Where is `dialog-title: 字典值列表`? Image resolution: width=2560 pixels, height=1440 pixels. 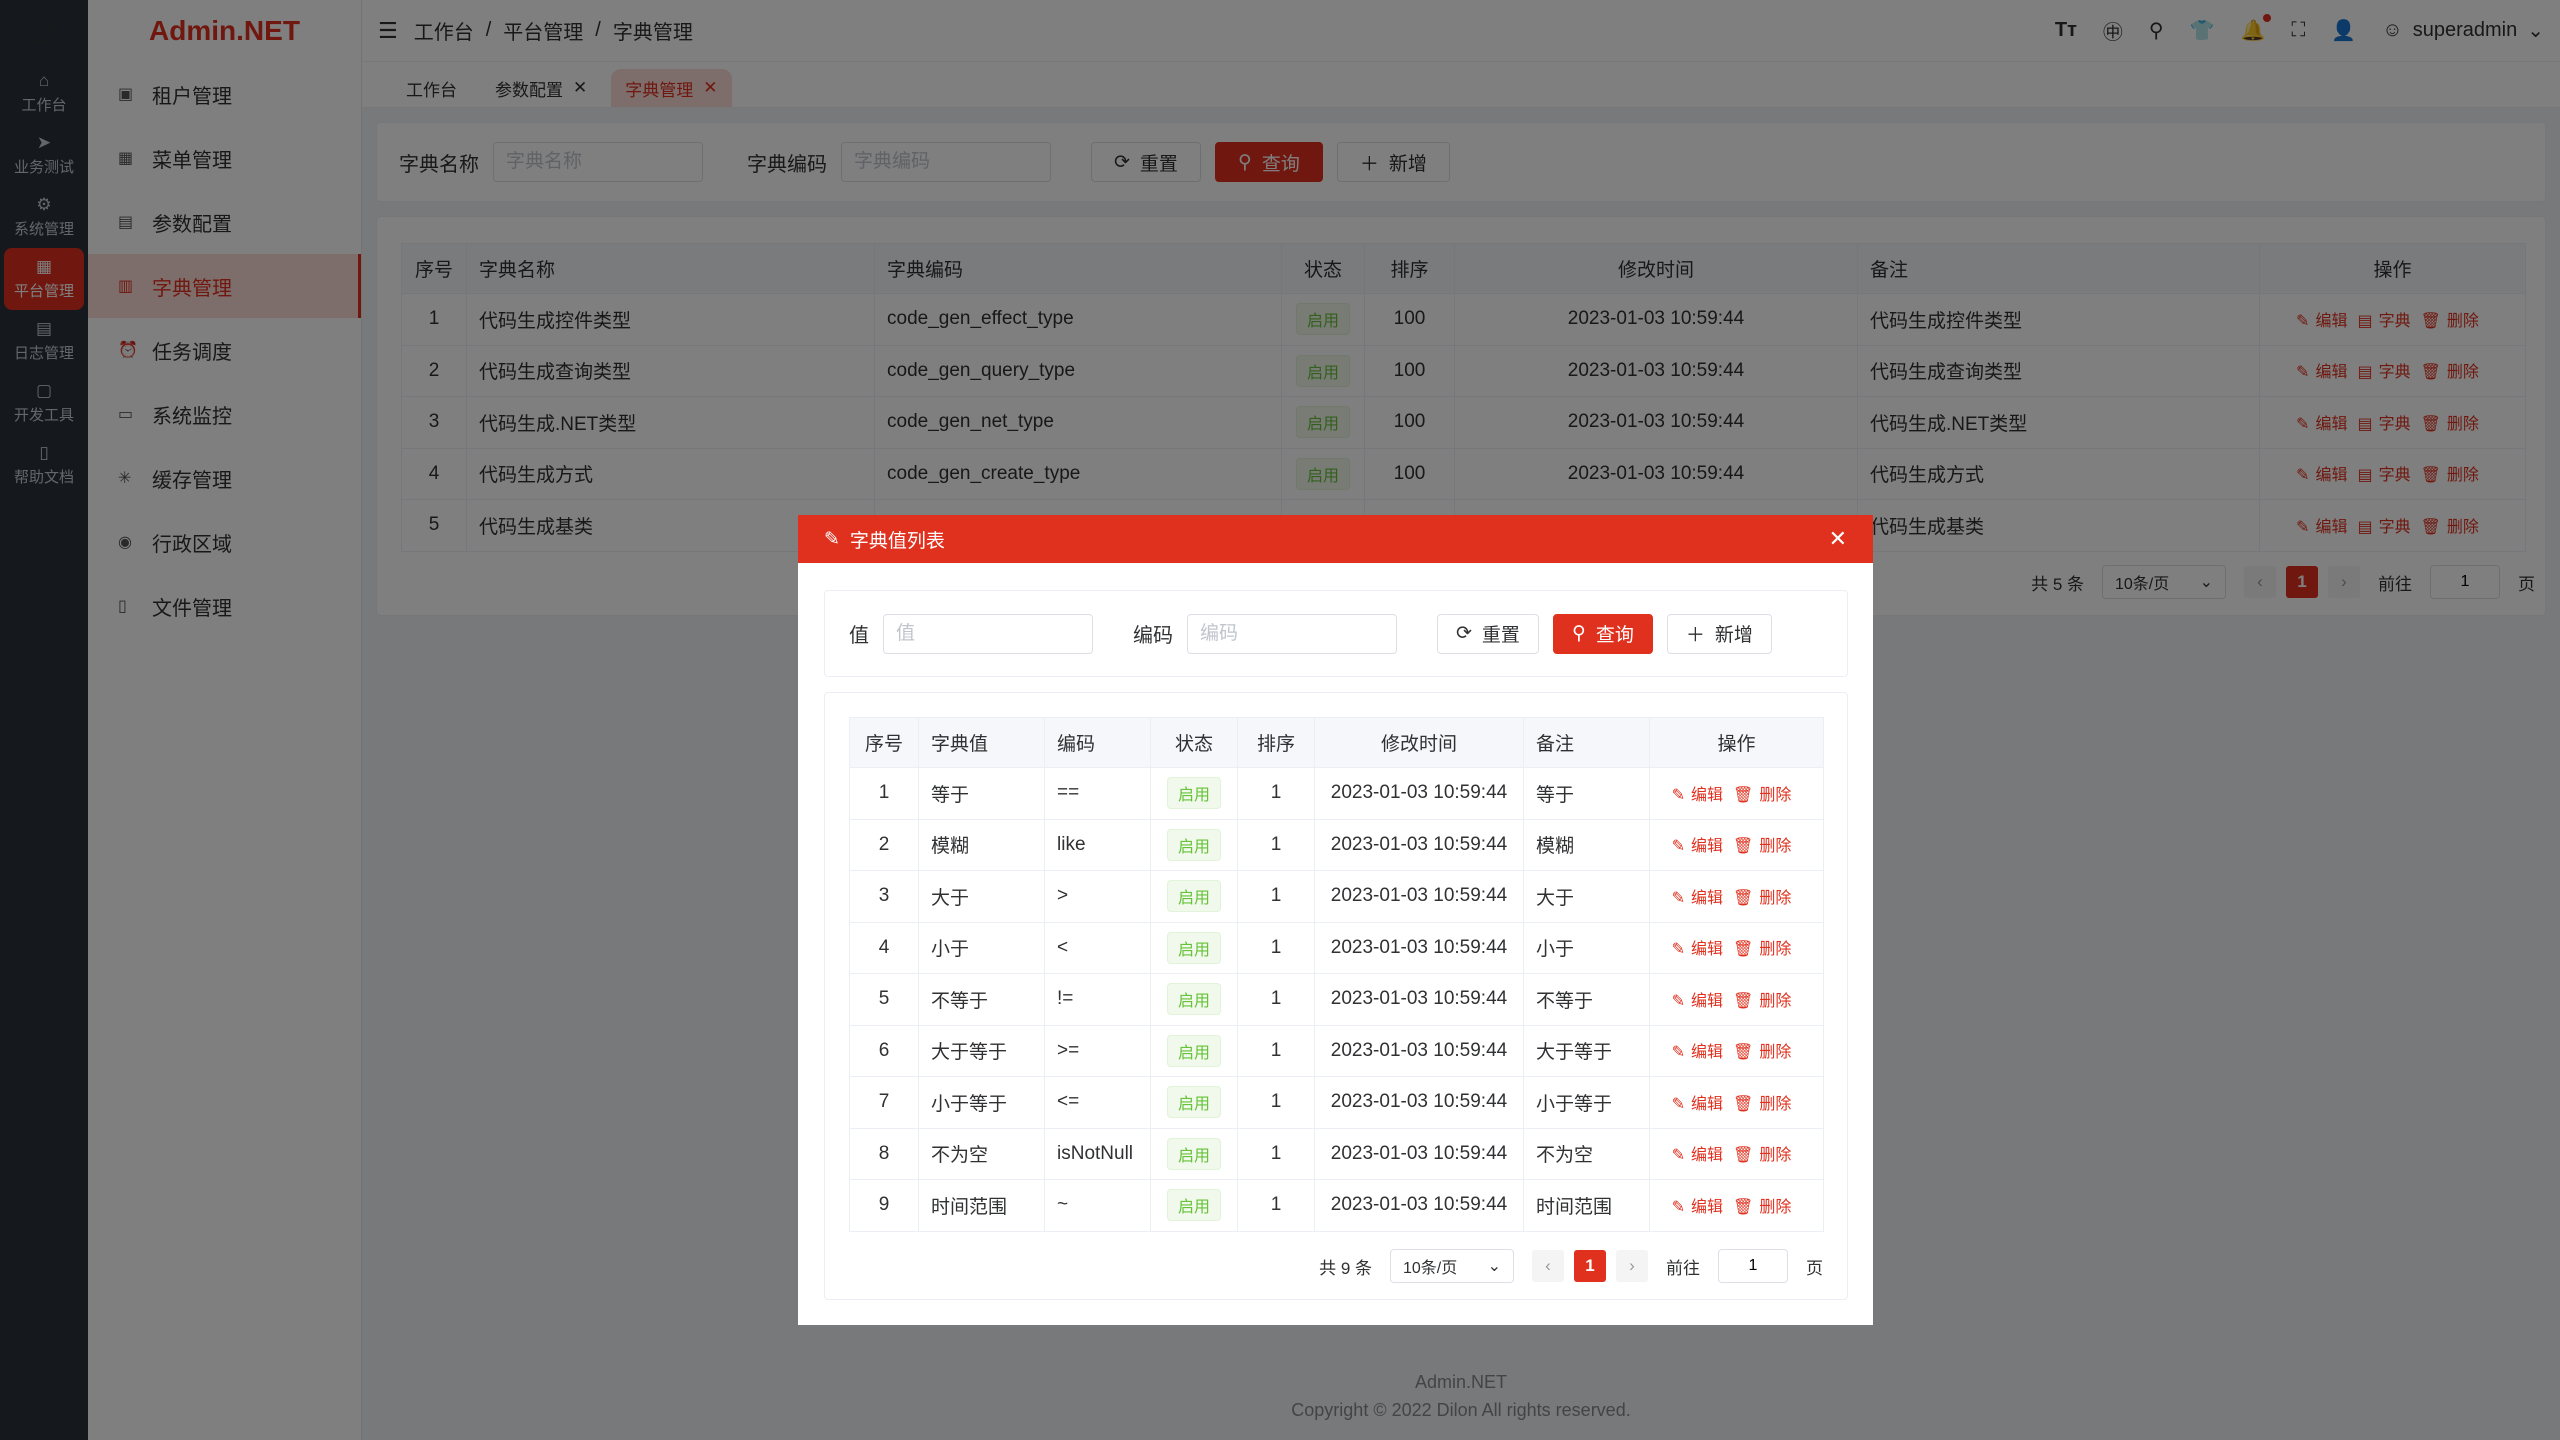 dialog-title: 字典值列表 is located at coordinates (897, 541).